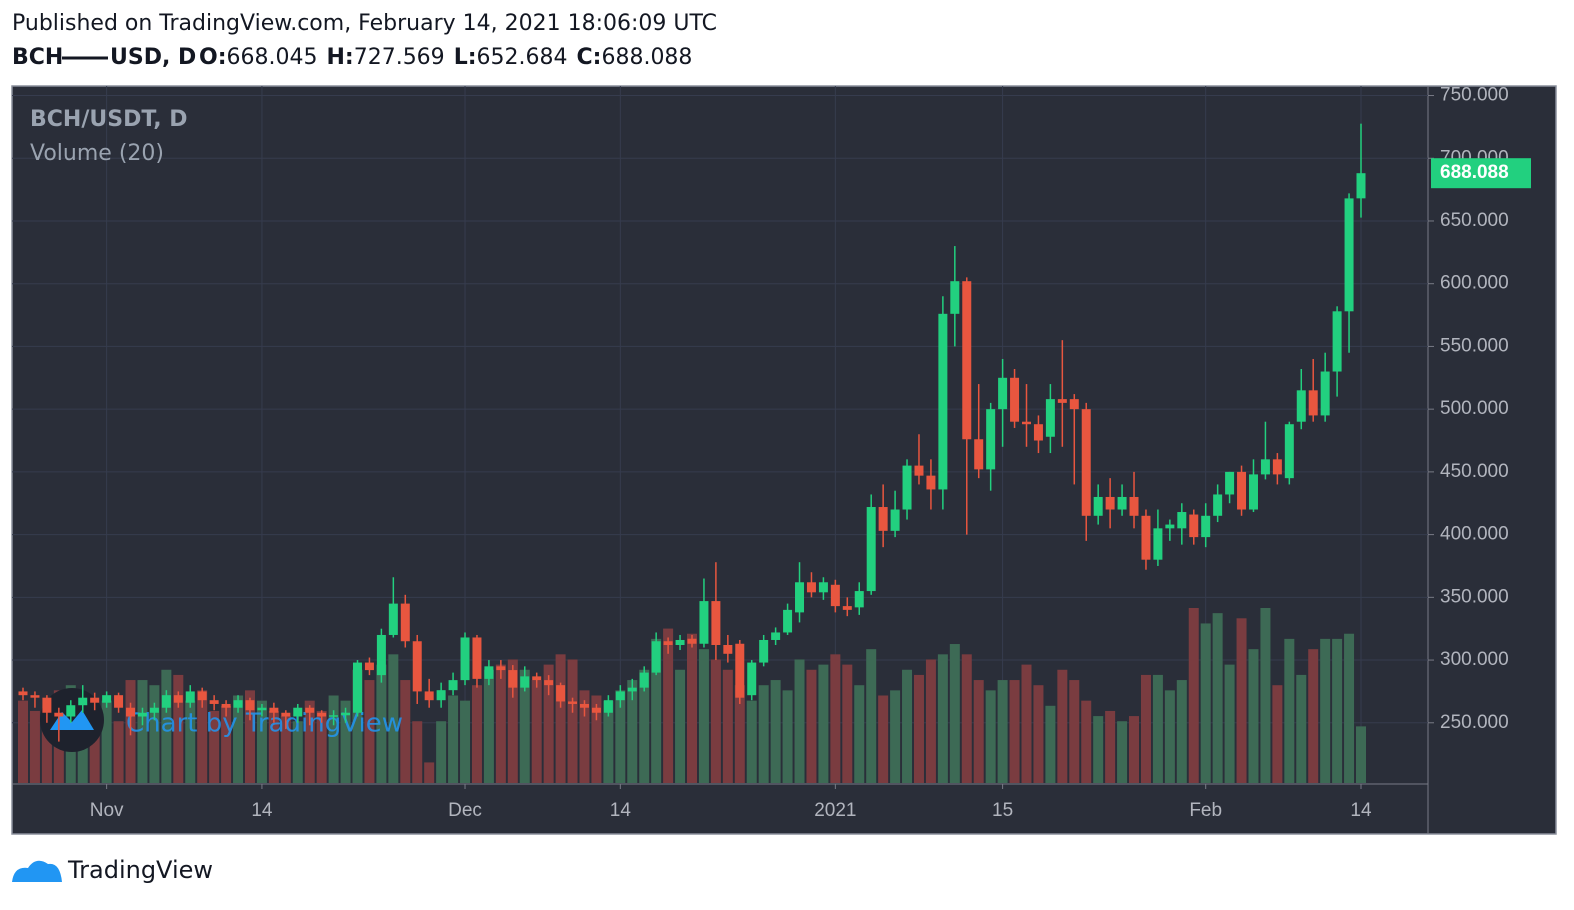 This screenshot has height=910, width=1574. Describe the element at coordinates (37, 871) in the screenshot. I see `brand-logo` at that location.